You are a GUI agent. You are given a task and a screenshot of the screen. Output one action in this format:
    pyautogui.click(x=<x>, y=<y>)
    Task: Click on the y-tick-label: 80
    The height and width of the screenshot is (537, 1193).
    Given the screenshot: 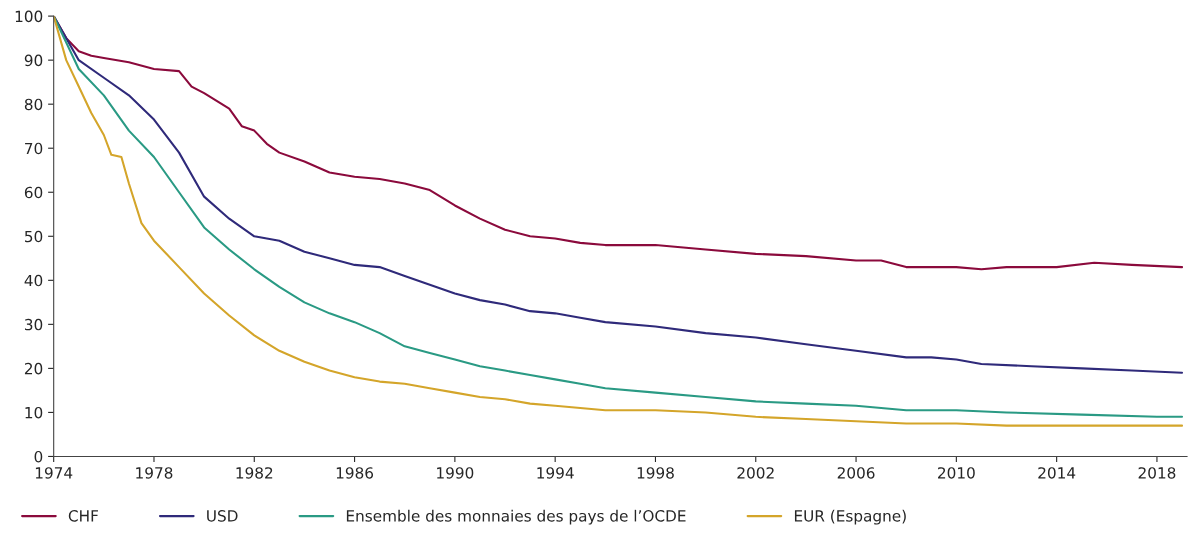 What is the action you would take?
    pyautogui.click(x=33, y=104)
    